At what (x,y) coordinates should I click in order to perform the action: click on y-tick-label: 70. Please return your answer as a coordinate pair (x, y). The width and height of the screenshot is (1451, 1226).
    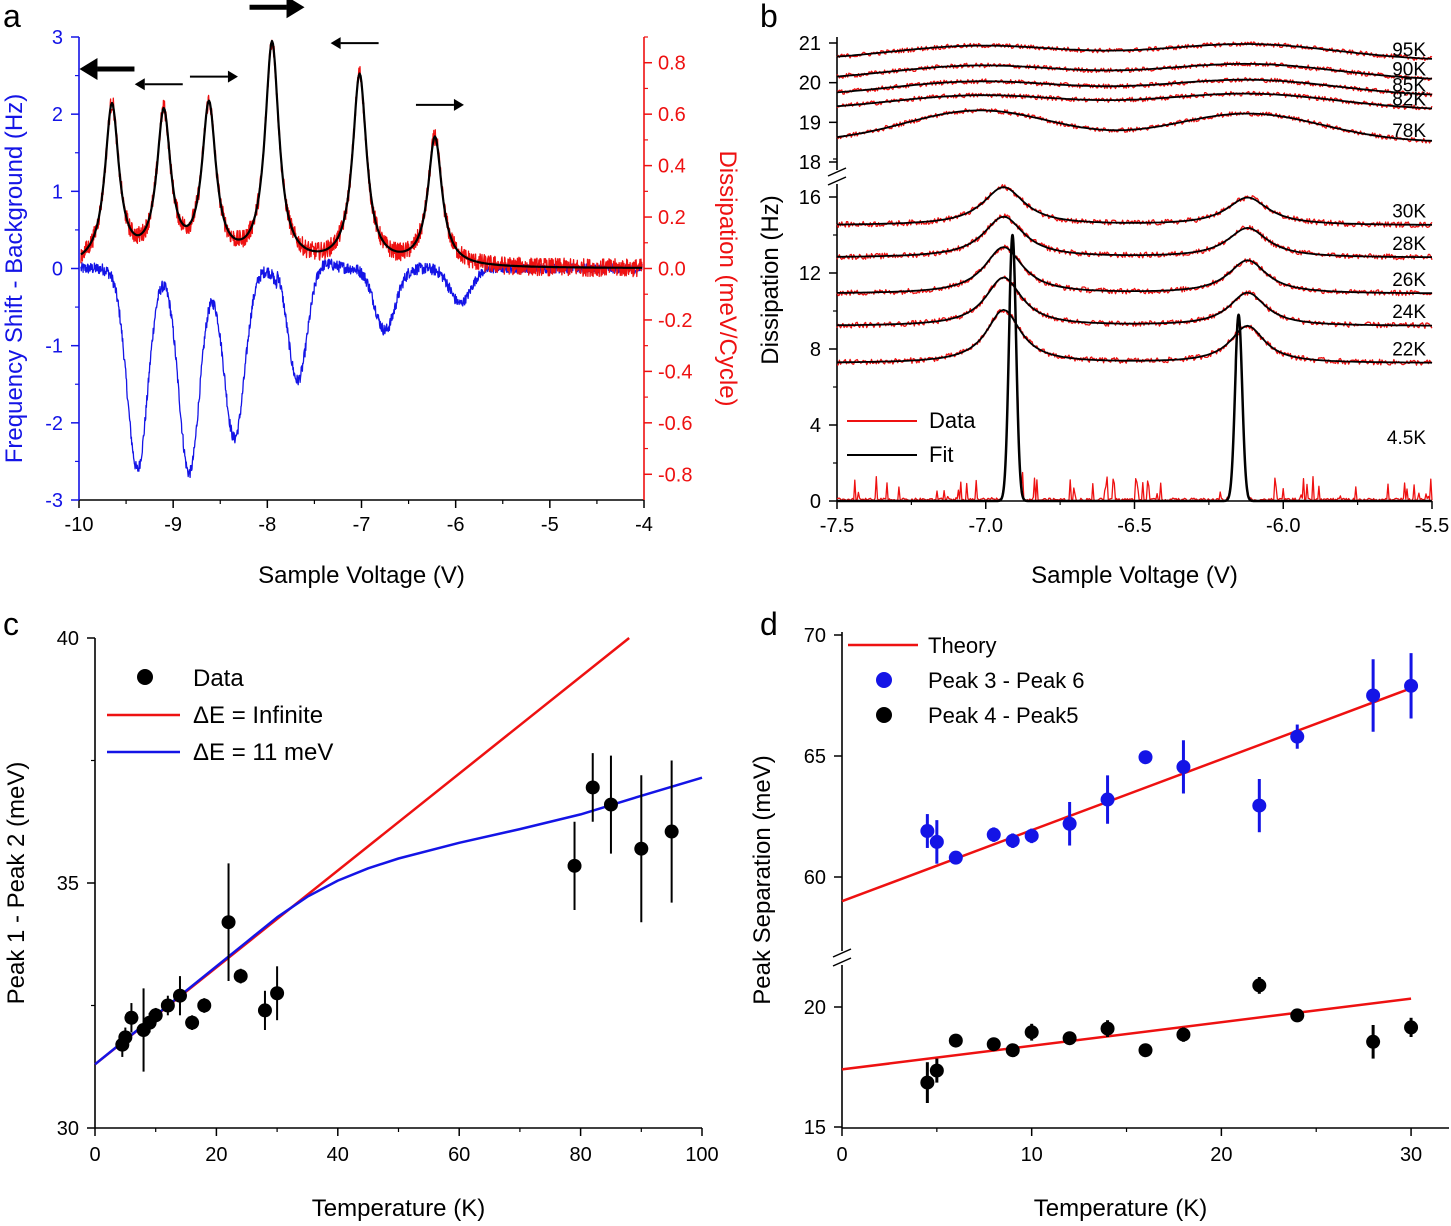
    Looking at the image, I should click on (815, 636).